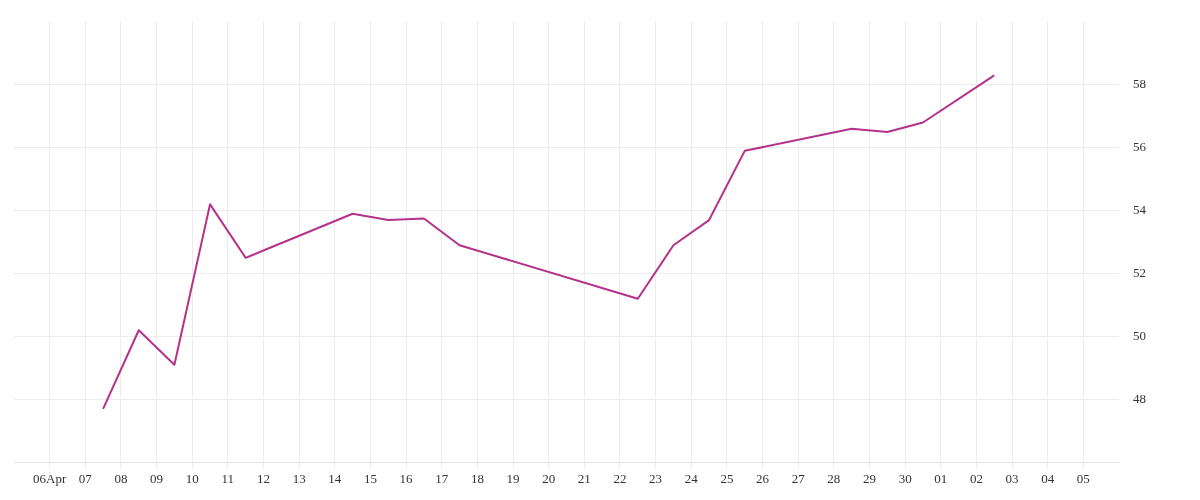 The height and width of the screenshot is (500, 1200). What do you see at coordinates (1048, 478) in the screenshot?
I see `x-tick-label: 04` at bounding box center [1048, 478].